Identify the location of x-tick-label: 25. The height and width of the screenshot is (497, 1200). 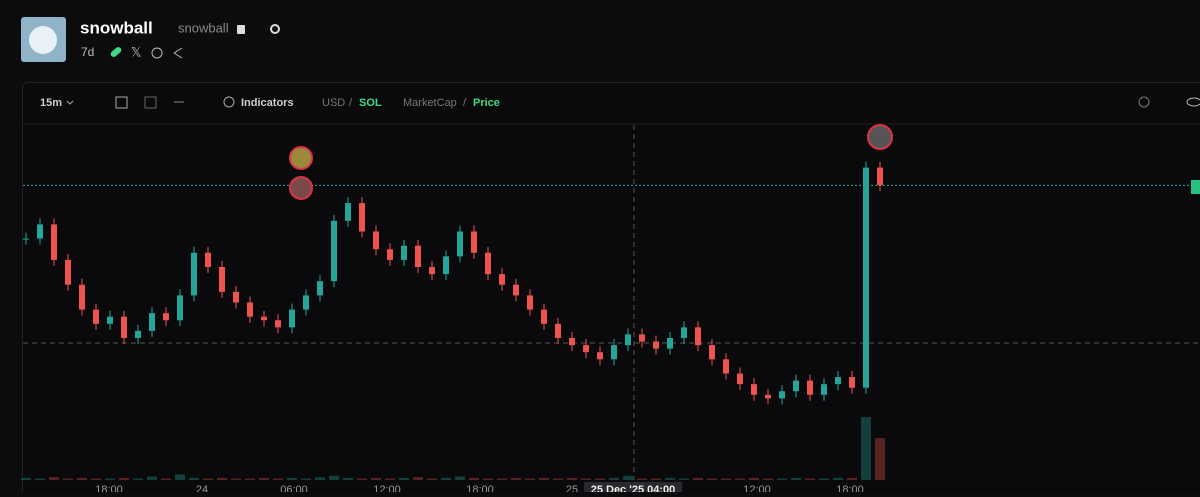
(572, 488).